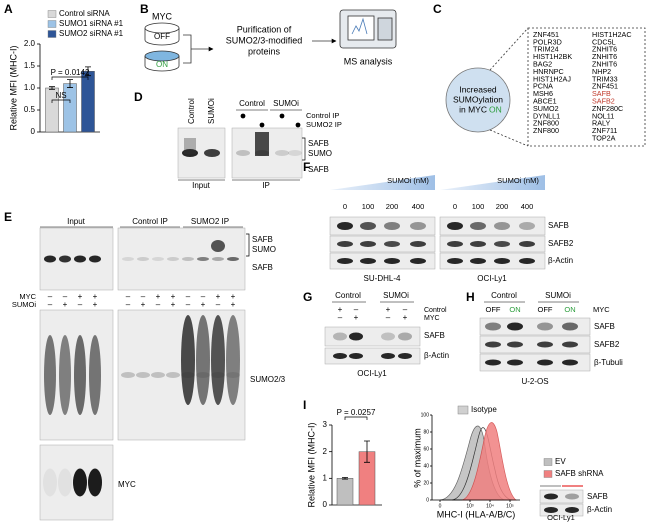 Image resolution: width=651 pixels, height=522 pixels. What do you see at coordinates (605, 78) in the screenshot?
I see `gene-name: TRIM33` at bounding box center [605, 78].